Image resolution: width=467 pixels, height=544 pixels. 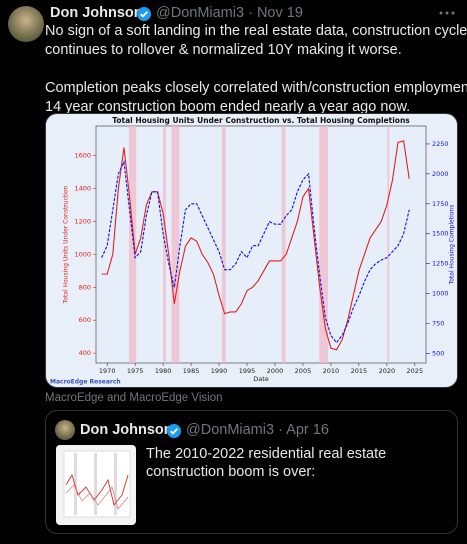 I want to click on x-tick-label: 1975, so click(x=135, y=371).